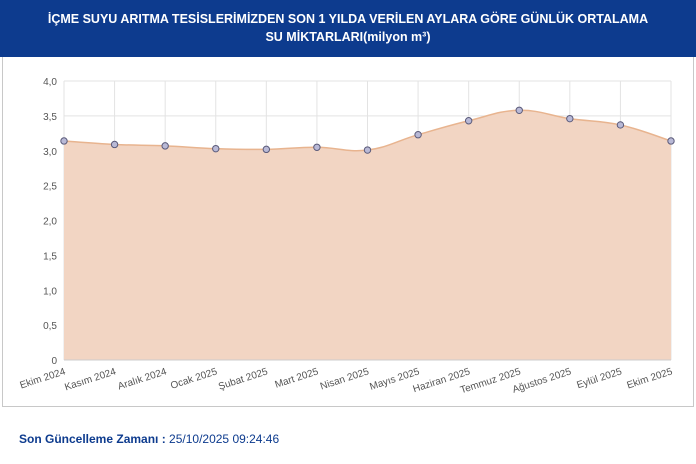 The height and width of the screenshot is (464, 696). What do you see at coordinates (50, 82) in the screenshot?
I see `y-tick-label: 4,0` at bounding box center [50, 82].